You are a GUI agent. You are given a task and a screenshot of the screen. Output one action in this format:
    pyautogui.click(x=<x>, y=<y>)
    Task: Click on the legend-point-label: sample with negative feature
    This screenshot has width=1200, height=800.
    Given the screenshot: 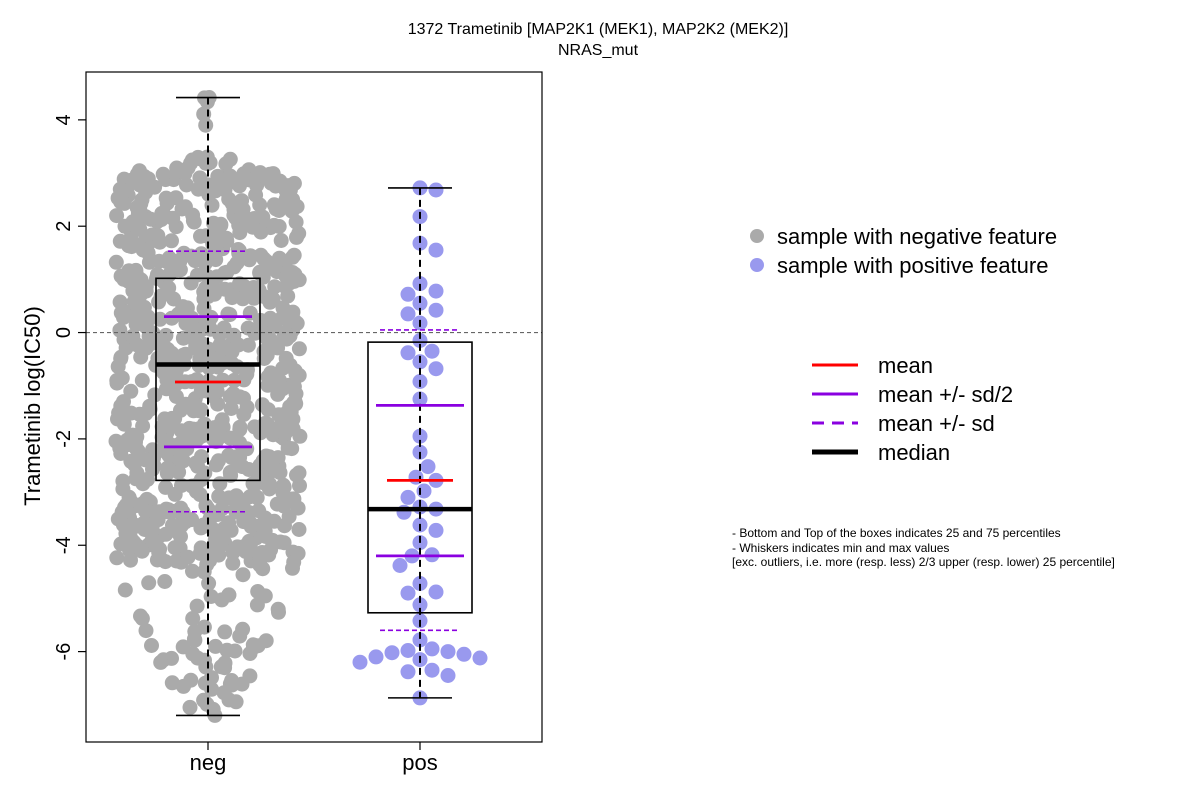 What is the action you would take?
    pyautogui.click(x=917, y=236)
    